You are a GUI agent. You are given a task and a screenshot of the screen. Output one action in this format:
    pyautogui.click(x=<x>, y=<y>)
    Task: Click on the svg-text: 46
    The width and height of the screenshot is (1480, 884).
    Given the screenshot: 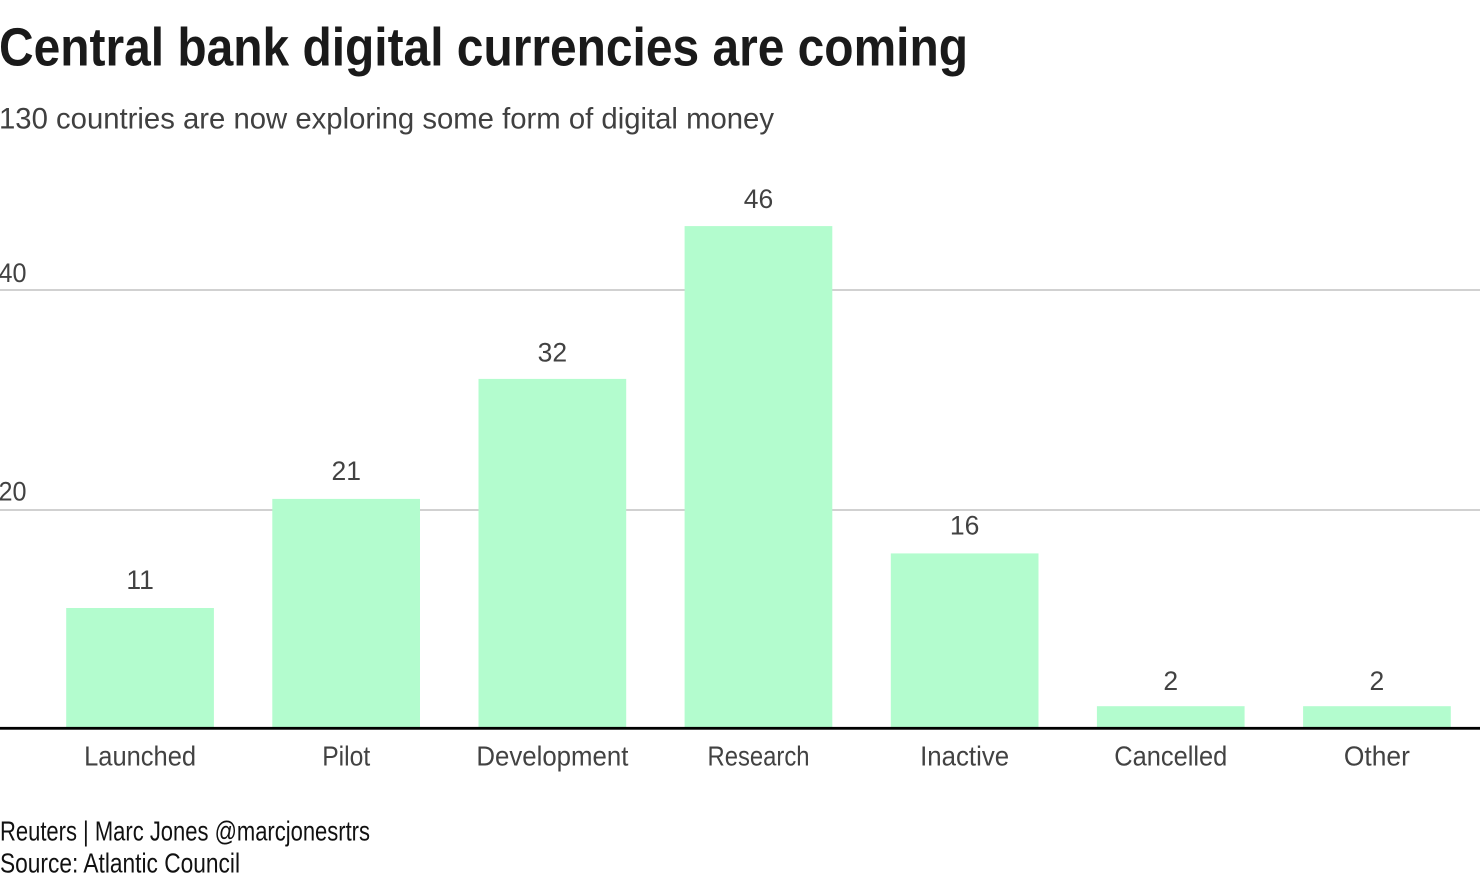 What is the action you would take?
    pyautogui.click(x=758, y=199)
    